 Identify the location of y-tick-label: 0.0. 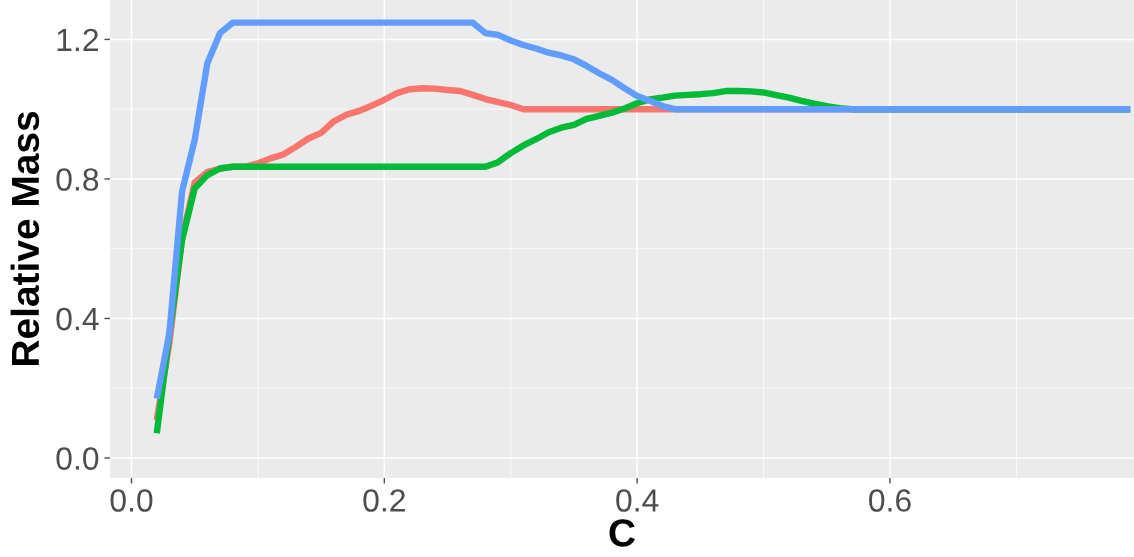
(77, 458).